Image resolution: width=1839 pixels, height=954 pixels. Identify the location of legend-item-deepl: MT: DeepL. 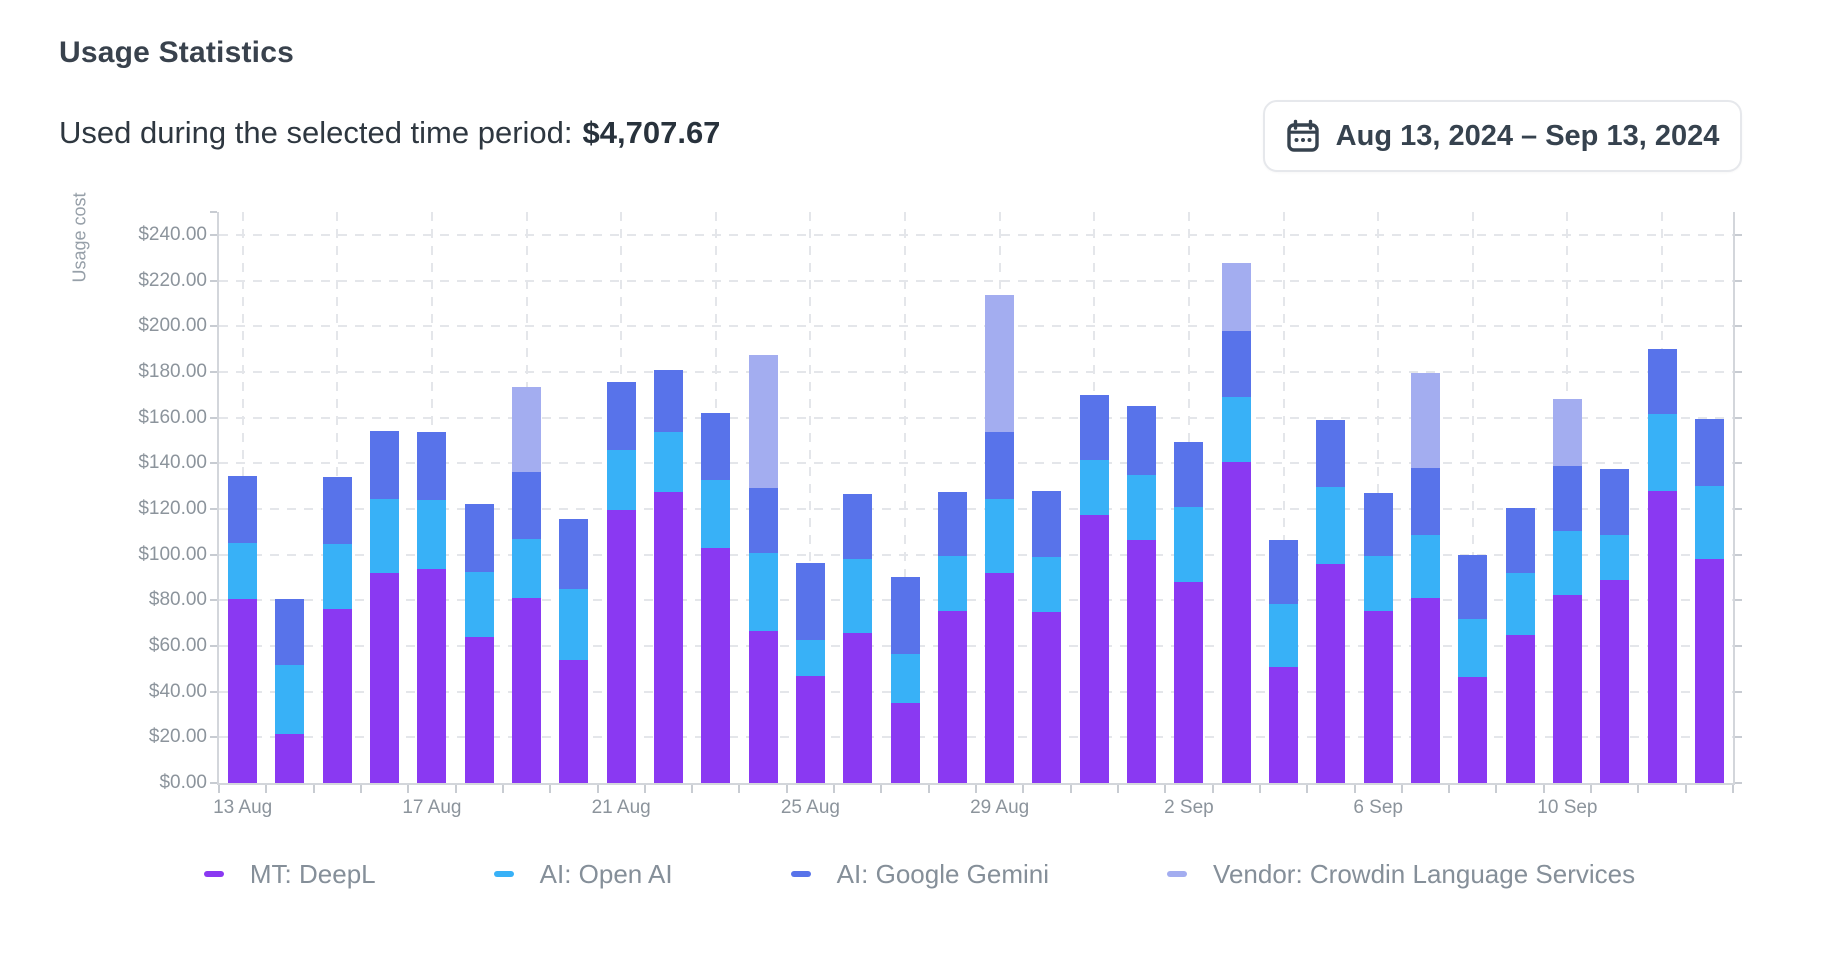
(289, 874).